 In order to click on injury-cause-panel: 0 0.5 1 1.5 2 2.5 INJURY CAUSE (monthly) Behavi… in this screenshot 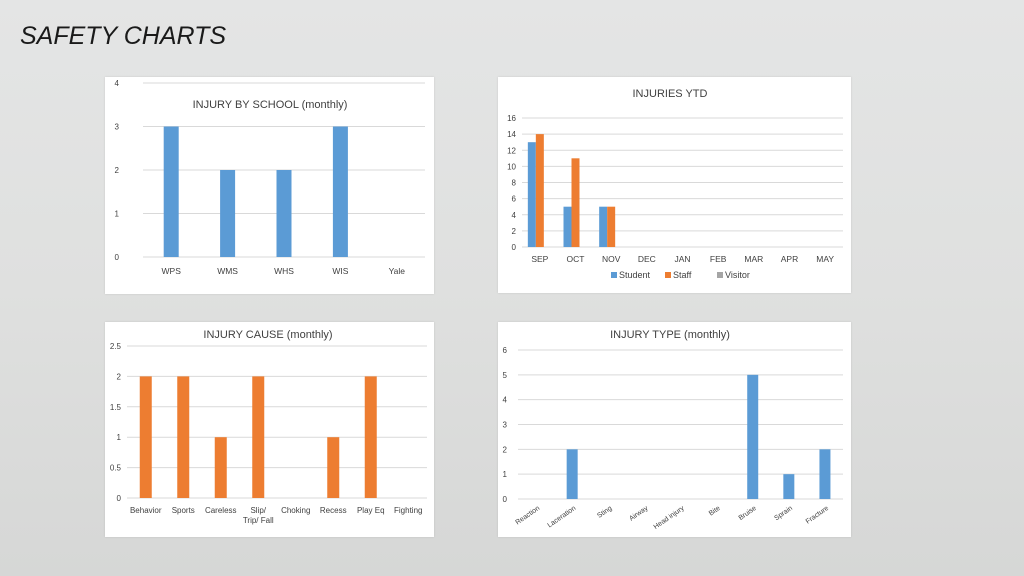, I will do `click(269, 429)`.